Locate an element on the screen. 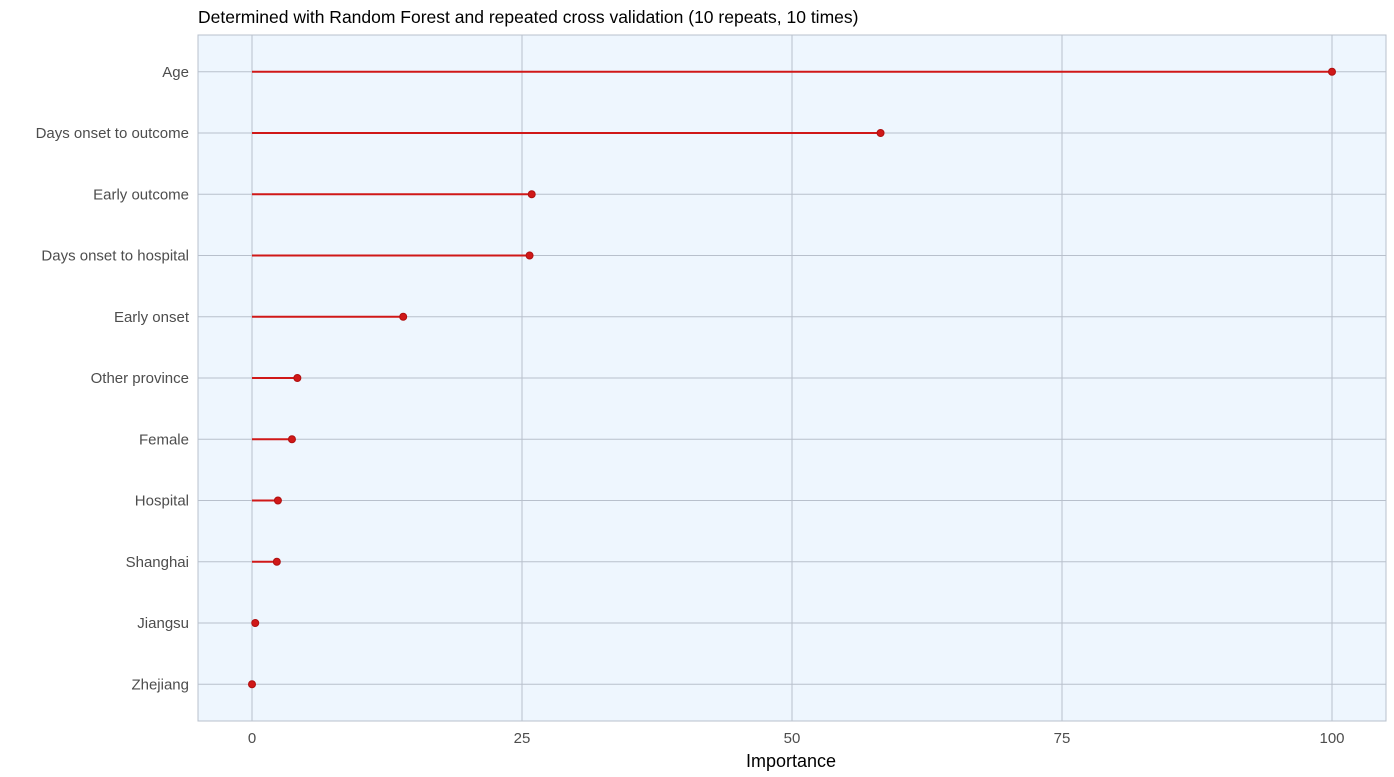 The width and height of the screenshot is (1394, 777). category-label-1: Days onset to outcome is located at coordinates (112, 133).